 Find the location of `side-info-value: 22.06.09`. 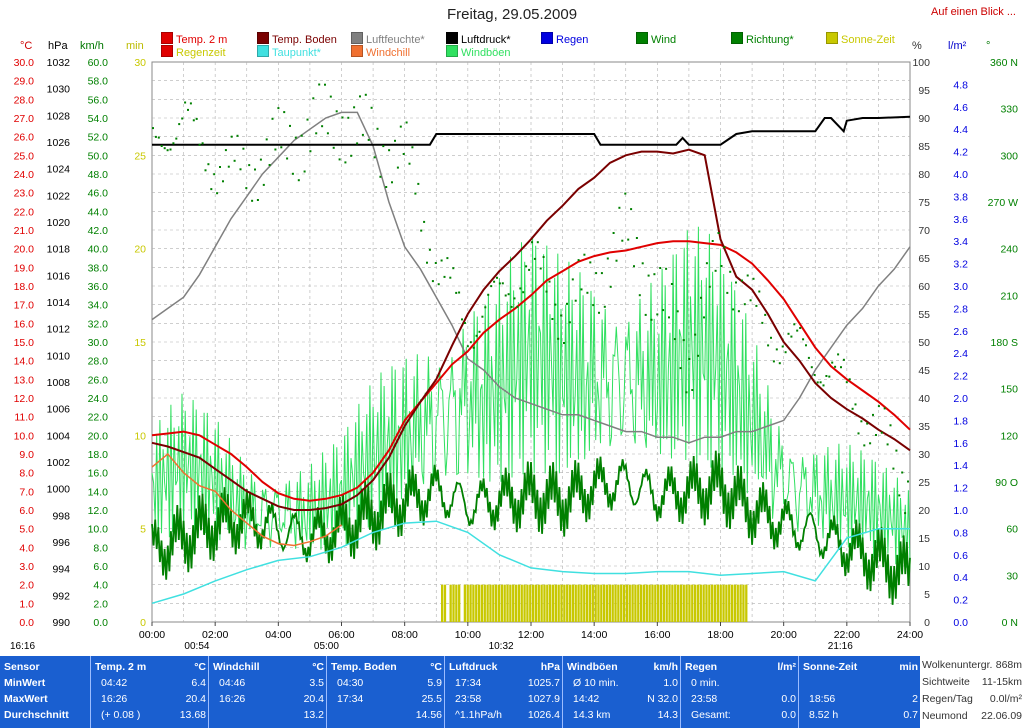

side-info-value: 22.06.09 is located at coordinates (1001, 716).